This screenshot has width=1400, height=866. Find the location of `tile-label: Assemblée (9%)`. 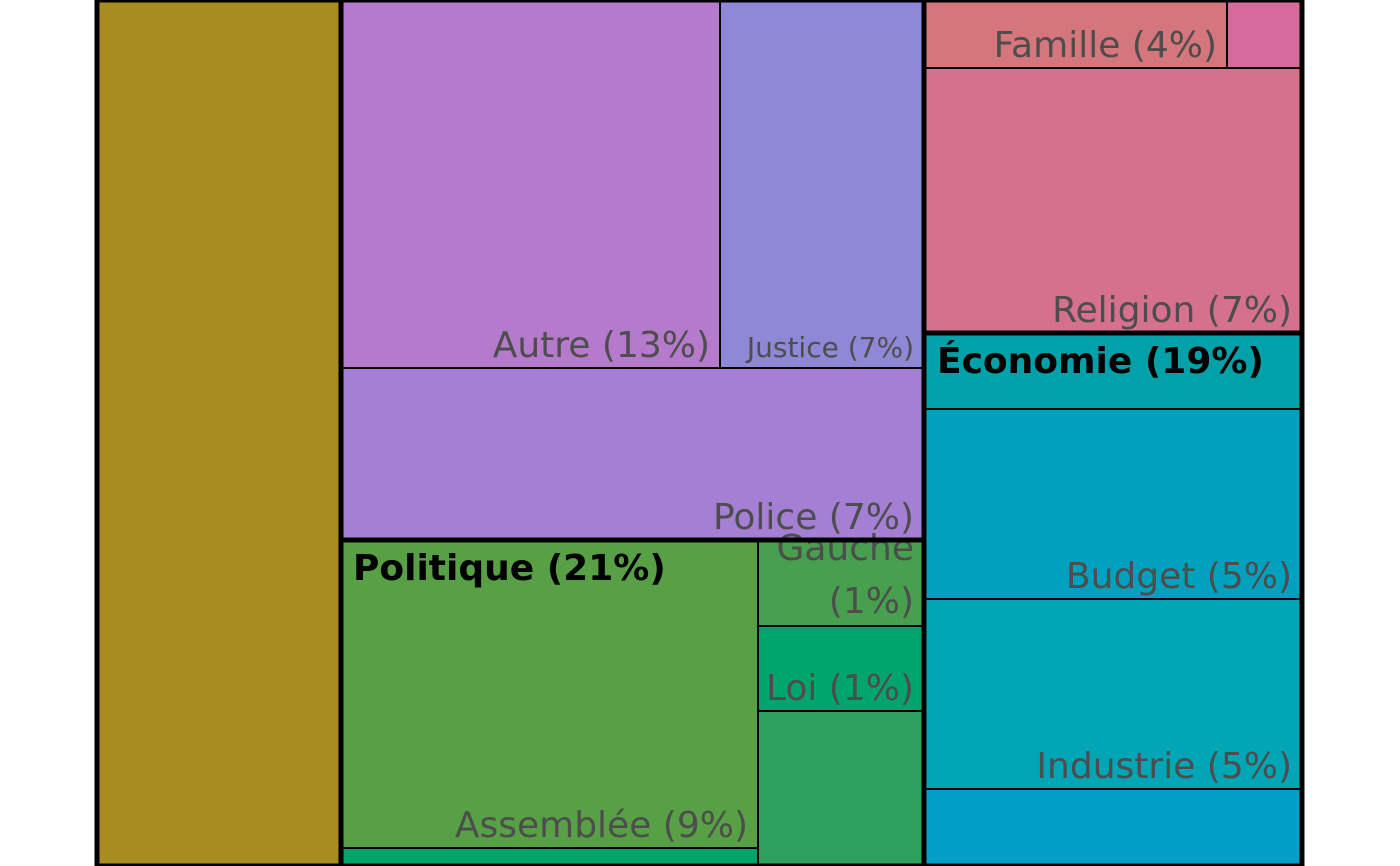

tile-label: Assemblée (9%) is located at coordinates (601, 825).